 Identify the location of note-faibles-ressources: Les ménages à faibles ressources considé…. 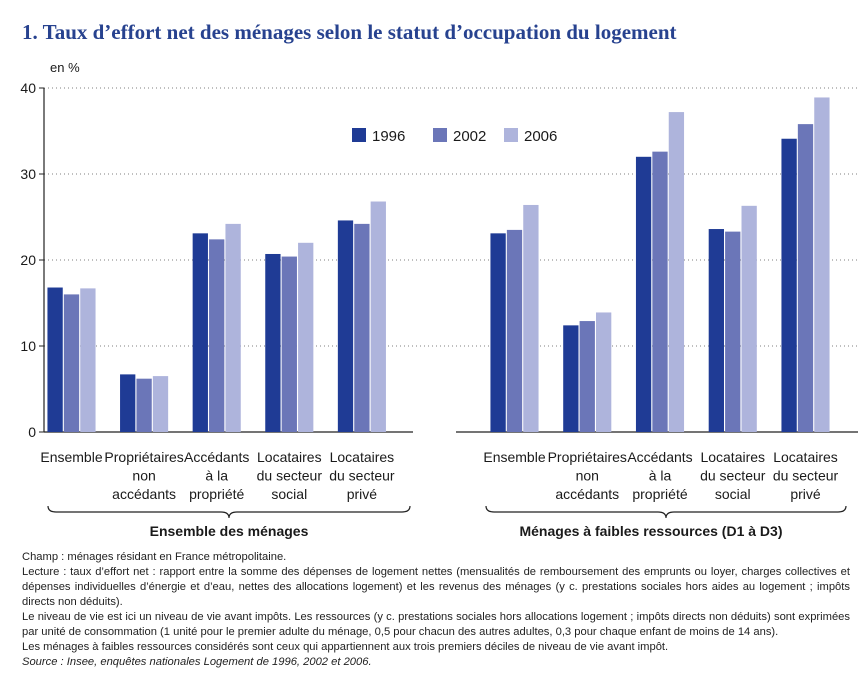
(345, 647).